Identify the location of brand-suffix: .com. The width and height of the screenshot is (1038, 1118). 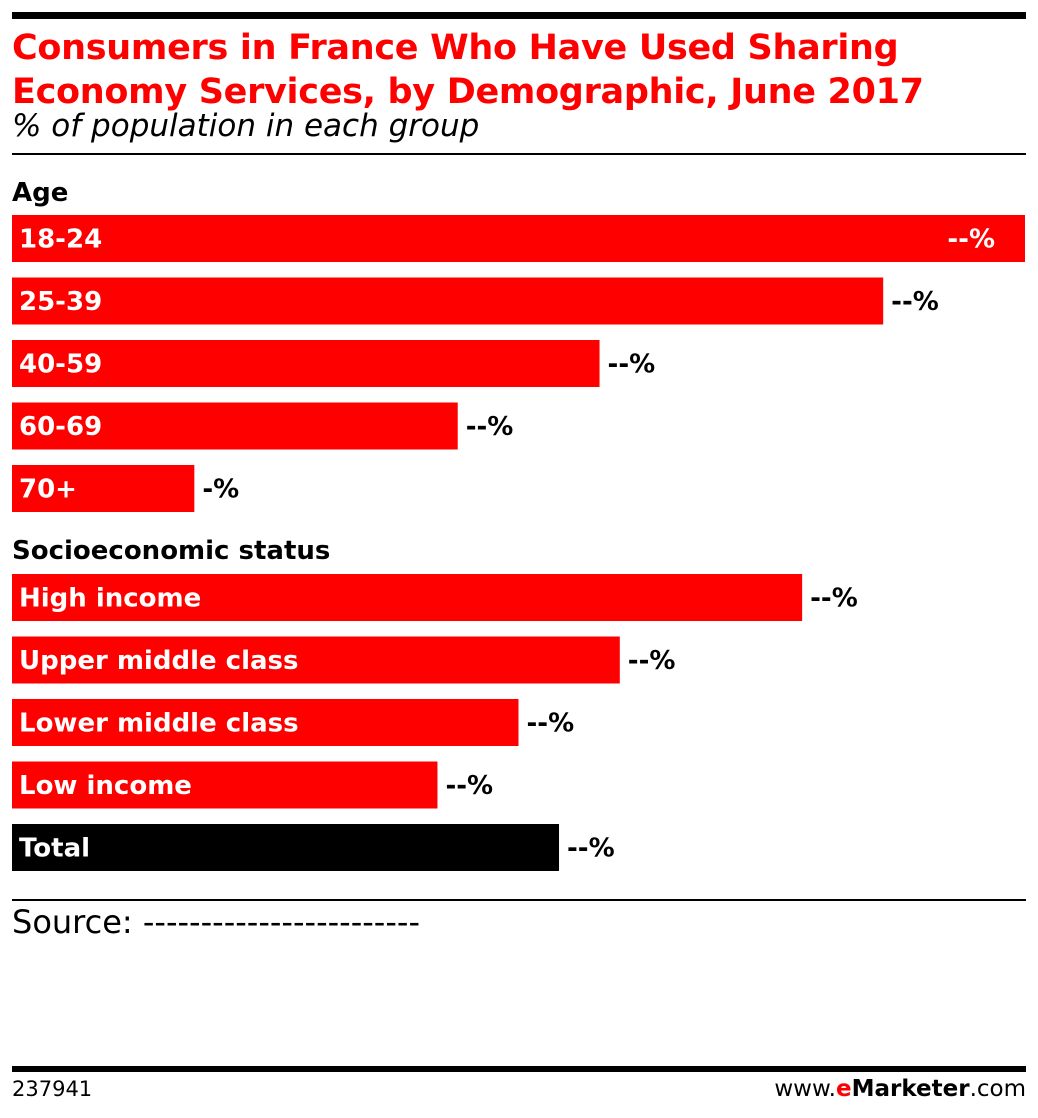
(997, 1089).